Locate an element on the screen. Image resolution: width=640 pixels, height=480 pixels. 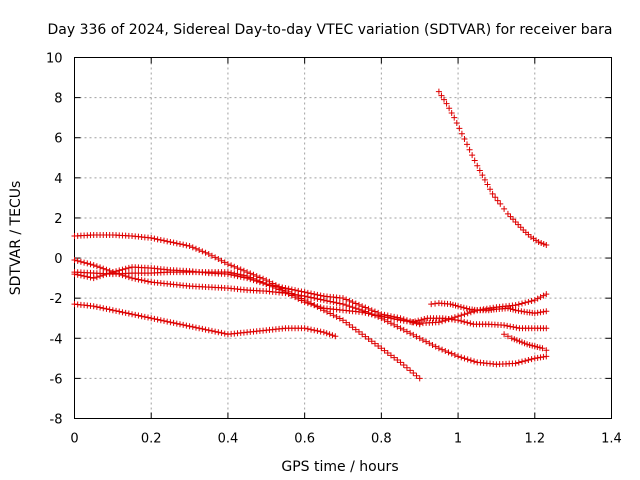
x-tick-label: 0 is located at coordinates (74, 439).